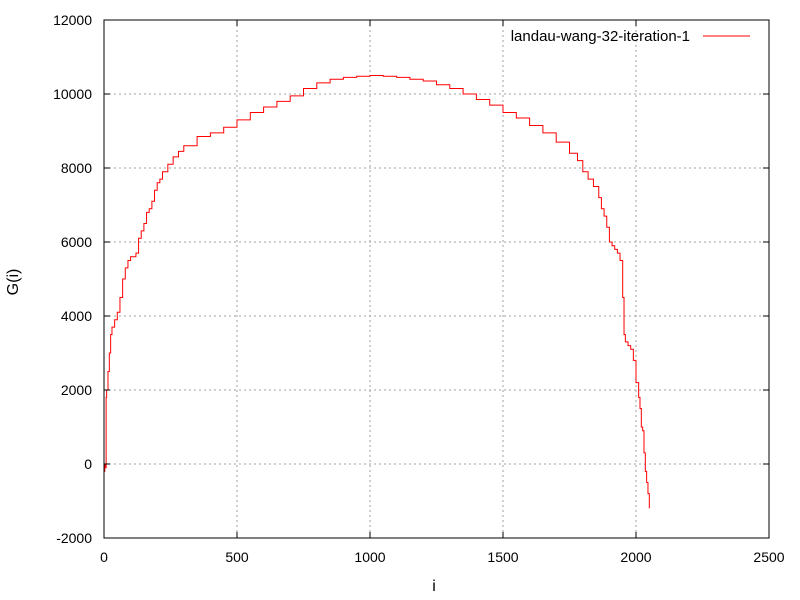 The image size is (800, 600). I want to click on y-tick-label: 12000, so click(72, 20).